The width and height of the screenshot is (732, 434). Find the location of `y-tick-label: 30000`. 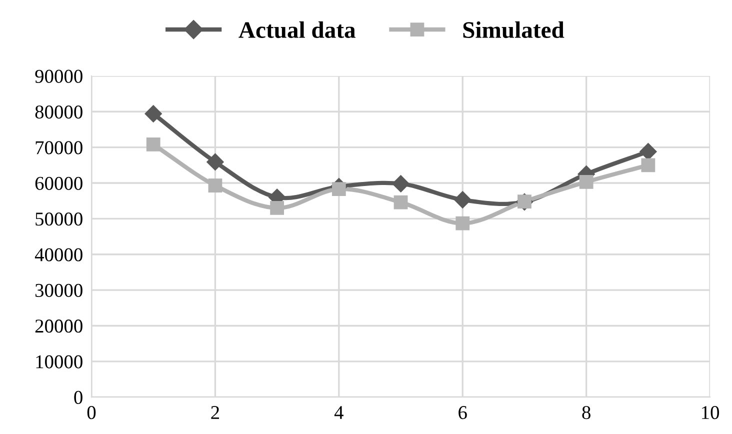

y-tick-label: 30000 is located at coordinates (58, 290).